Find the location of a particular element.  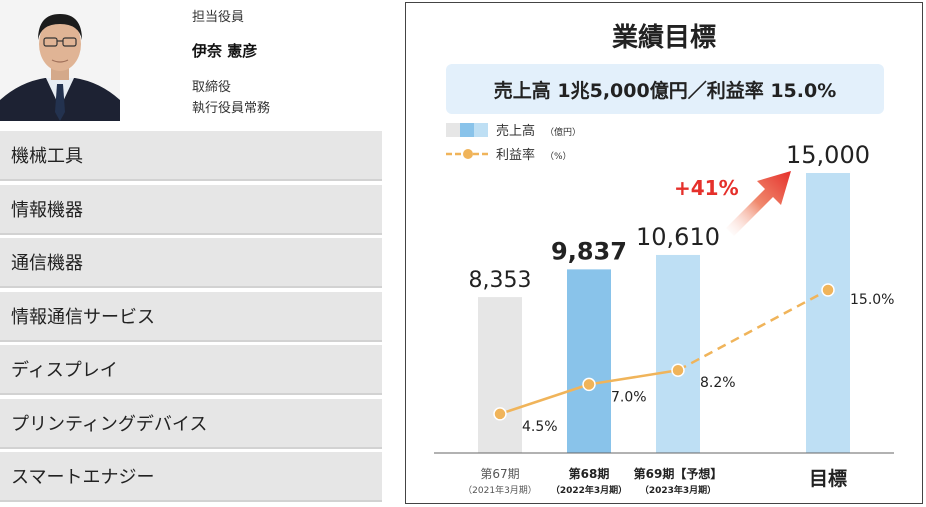

bar-label-sales-3: 15,000 is located at coordinates (828, 155).